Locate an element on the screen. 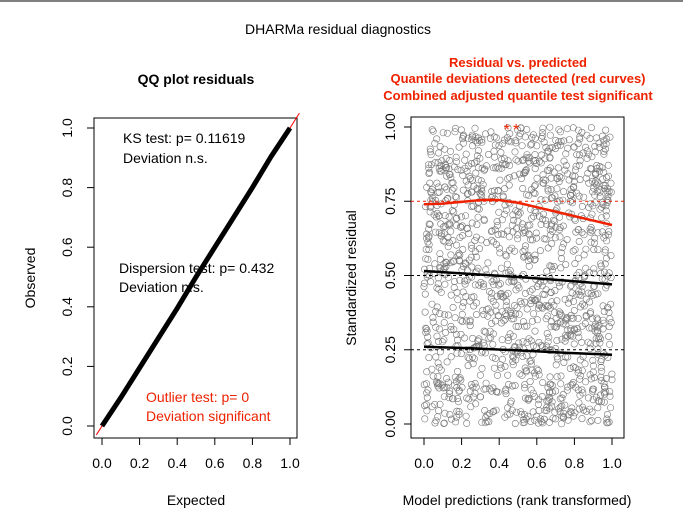 This screenshot has height=531, width=683. qq-y-axis: 0.0 0.2 0.4 0.6 0.8 1.0 is located at coordinates (76, 277).